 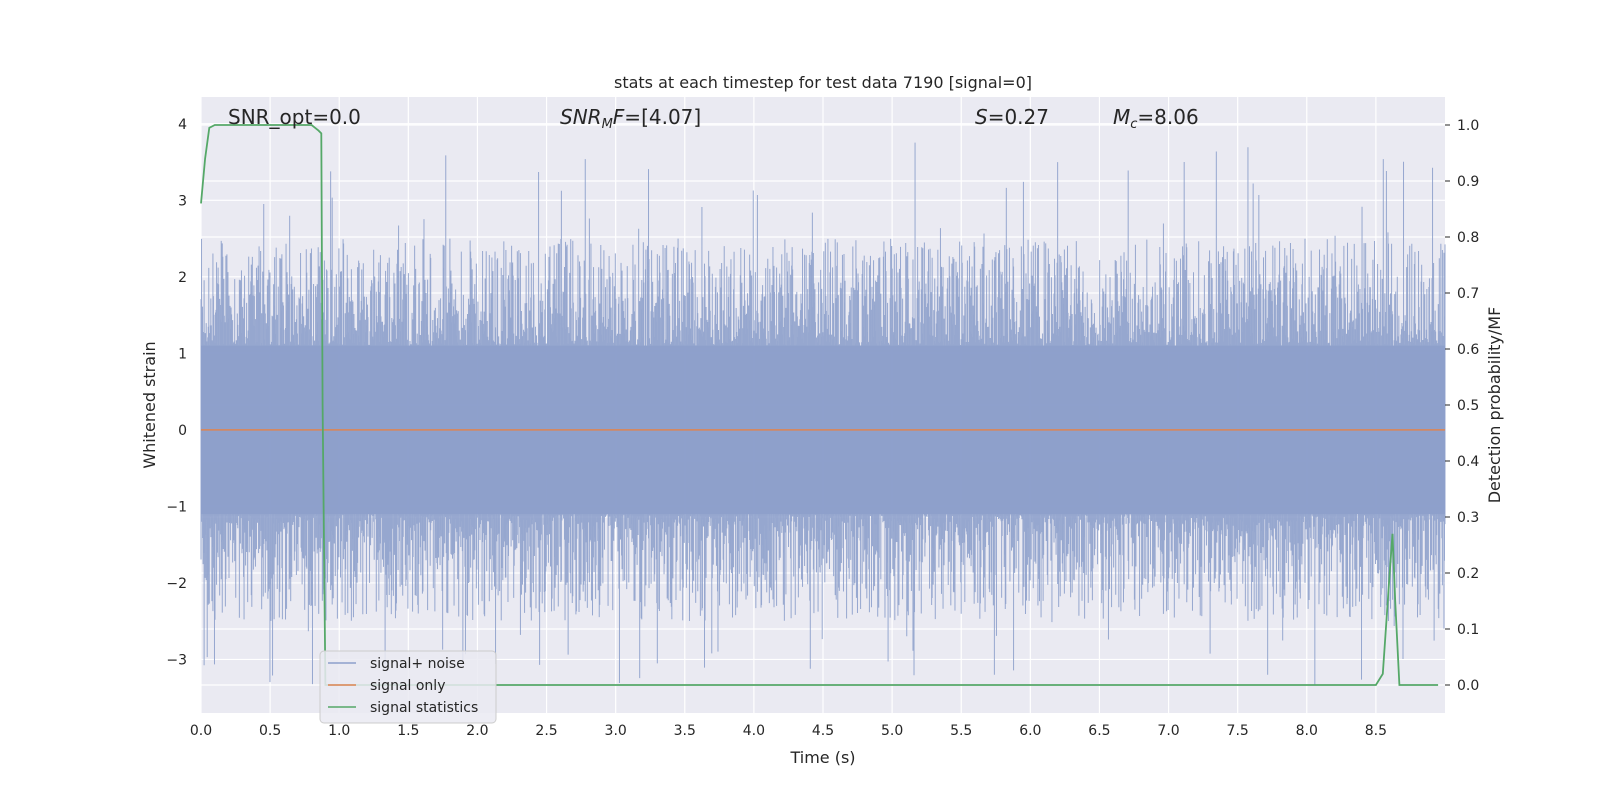 I want to click on y-right-axis-ticks: 0.0 0.1 0.2 0.3 0.4 0.5 0.6 0.7 0.8 0.9 1.0, so click(x=1462, y=406).